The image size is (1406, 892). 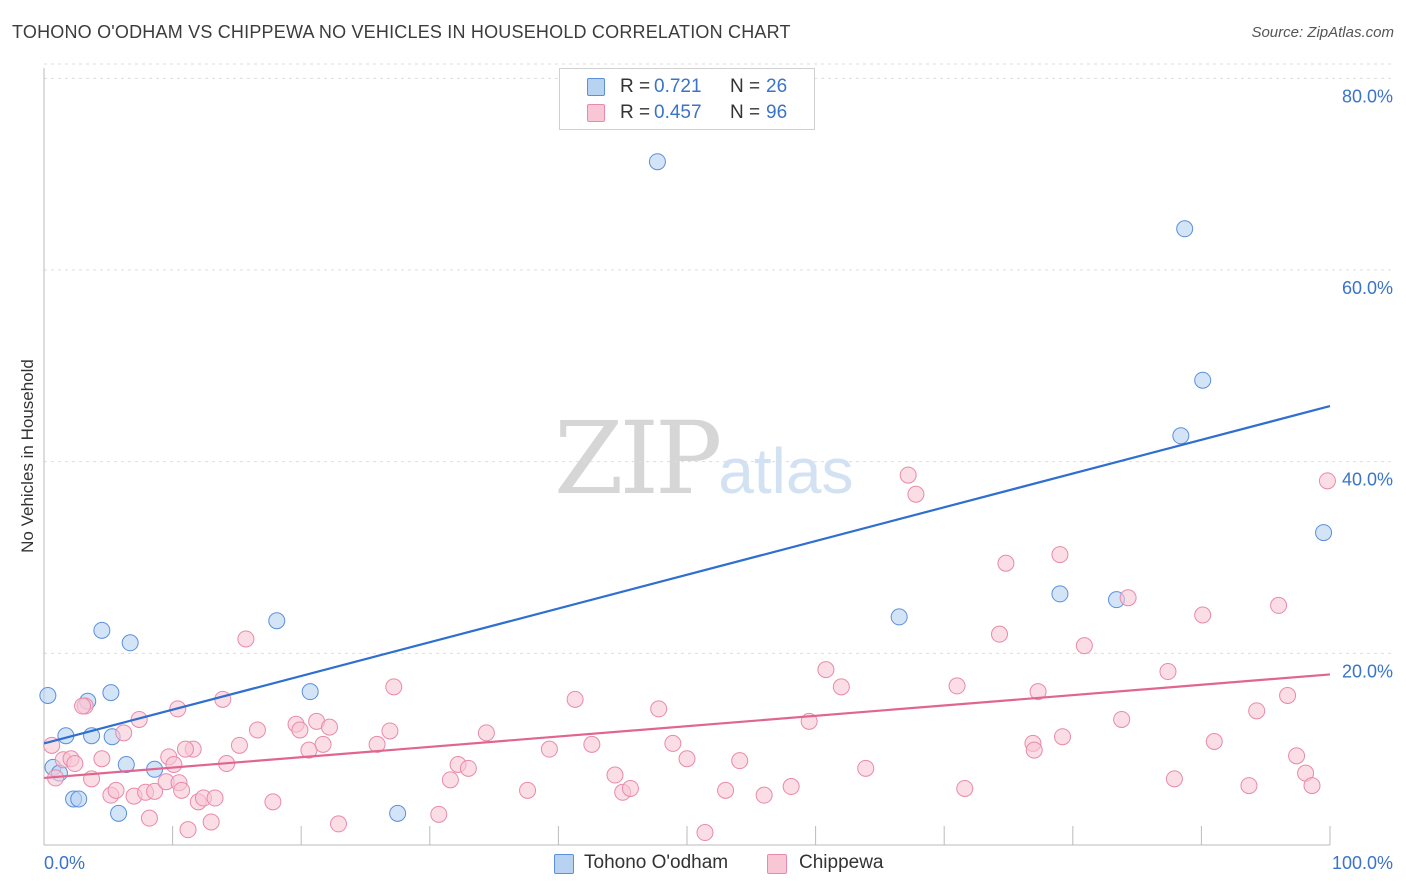 I want to click on legend-n-value: 96, so click(x=777, y=112).